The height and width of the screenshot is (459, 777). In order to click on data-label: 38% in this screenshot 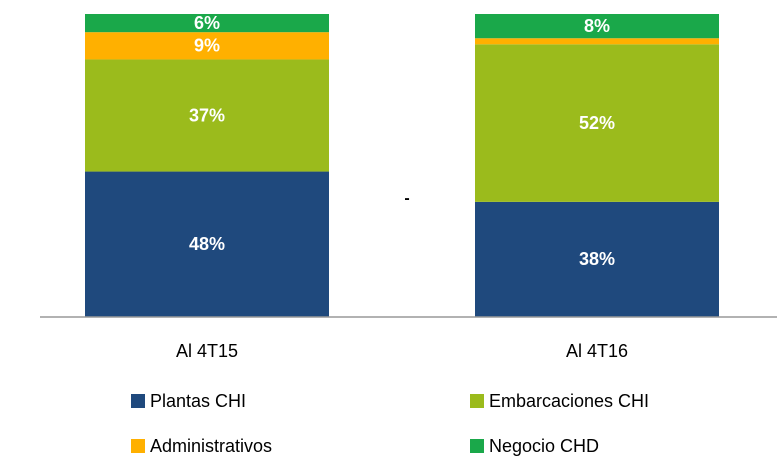, I will do `click(597, 259)`.